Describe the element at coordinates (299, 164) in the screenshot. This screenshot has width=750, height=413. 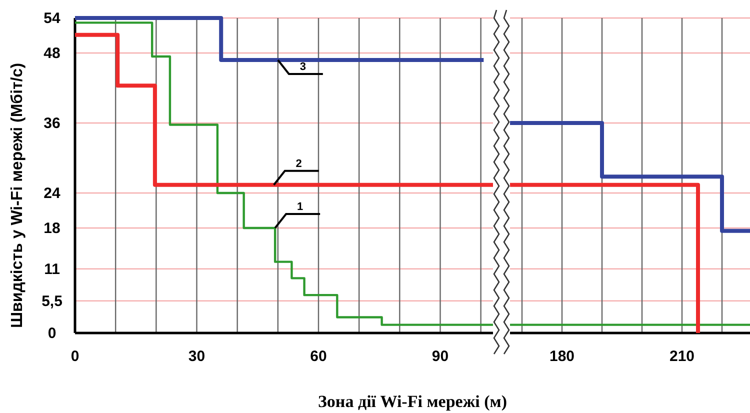
I see `annotation: 2` at that location.